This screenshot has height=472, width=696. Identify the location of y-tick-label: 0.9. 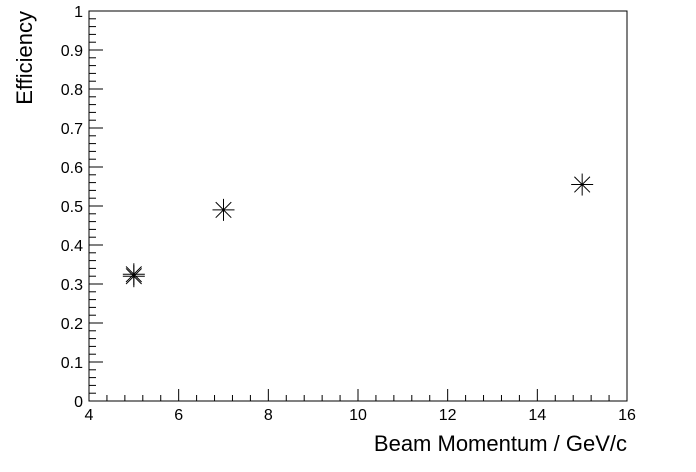
(72, 51).